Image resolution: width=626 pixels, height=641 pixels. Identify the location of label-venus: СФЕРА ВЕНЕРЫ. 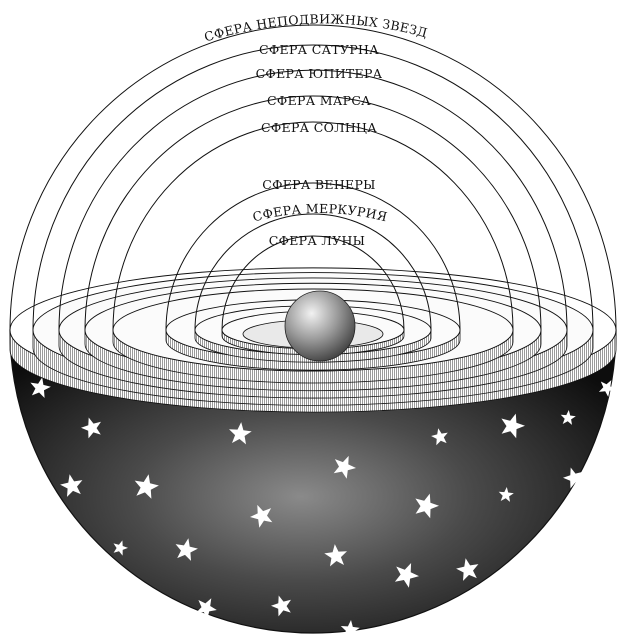
(319, 184).